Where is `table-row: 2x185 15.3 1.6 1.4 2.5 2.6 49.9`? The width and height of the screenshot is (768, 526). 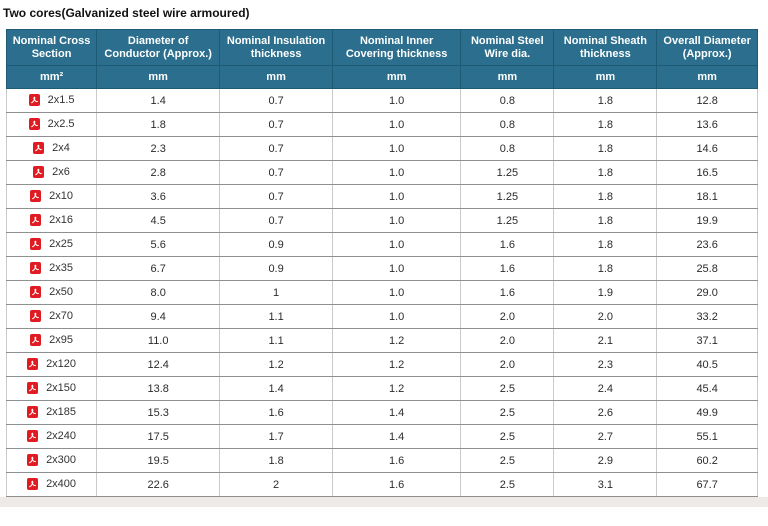
table-row: 2x185 15.3 1.6 1.4 2.5 2.6 49.9 is located at coordinates (381, 412).